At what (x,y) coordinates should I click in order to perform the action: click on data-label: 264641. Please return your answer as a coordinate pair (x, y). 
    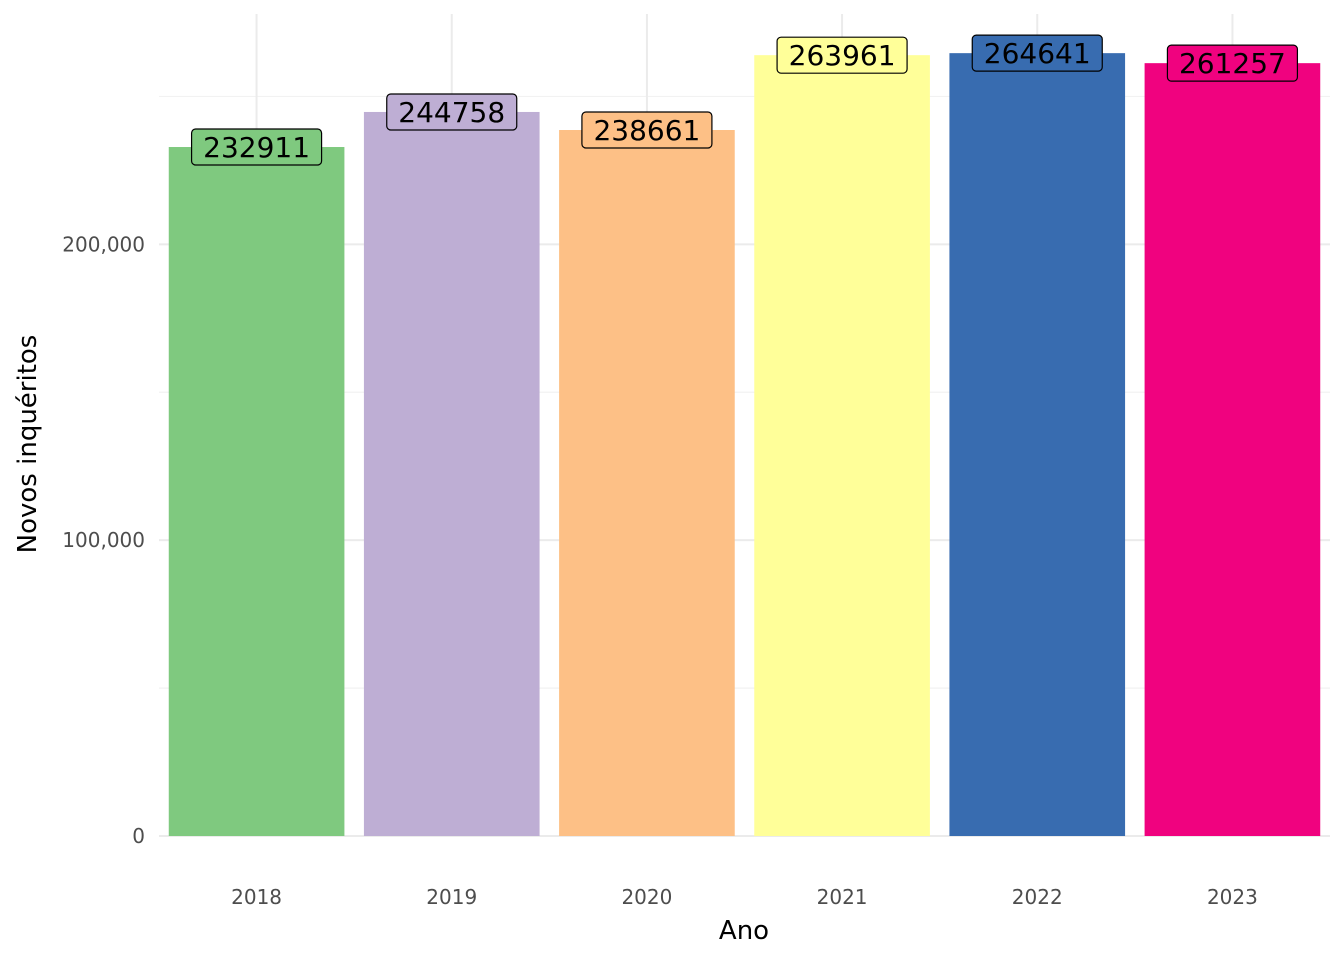
    Looking at the image, I should click on (1037, 53).